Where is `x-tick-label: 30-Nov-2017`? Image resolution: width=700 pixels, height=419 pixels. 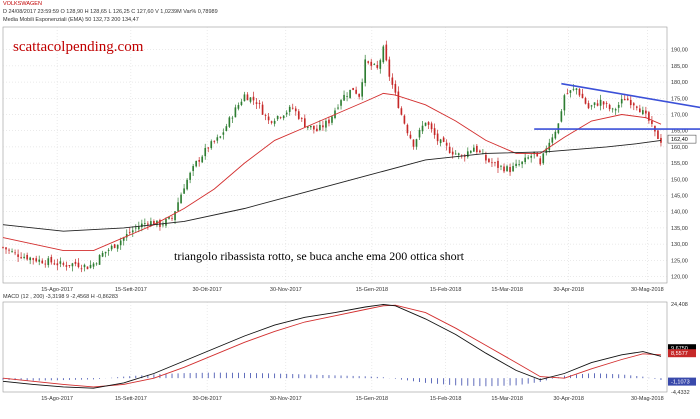 x-tick-label: 30-Nov-2017 is located at coordinates (286, 290).